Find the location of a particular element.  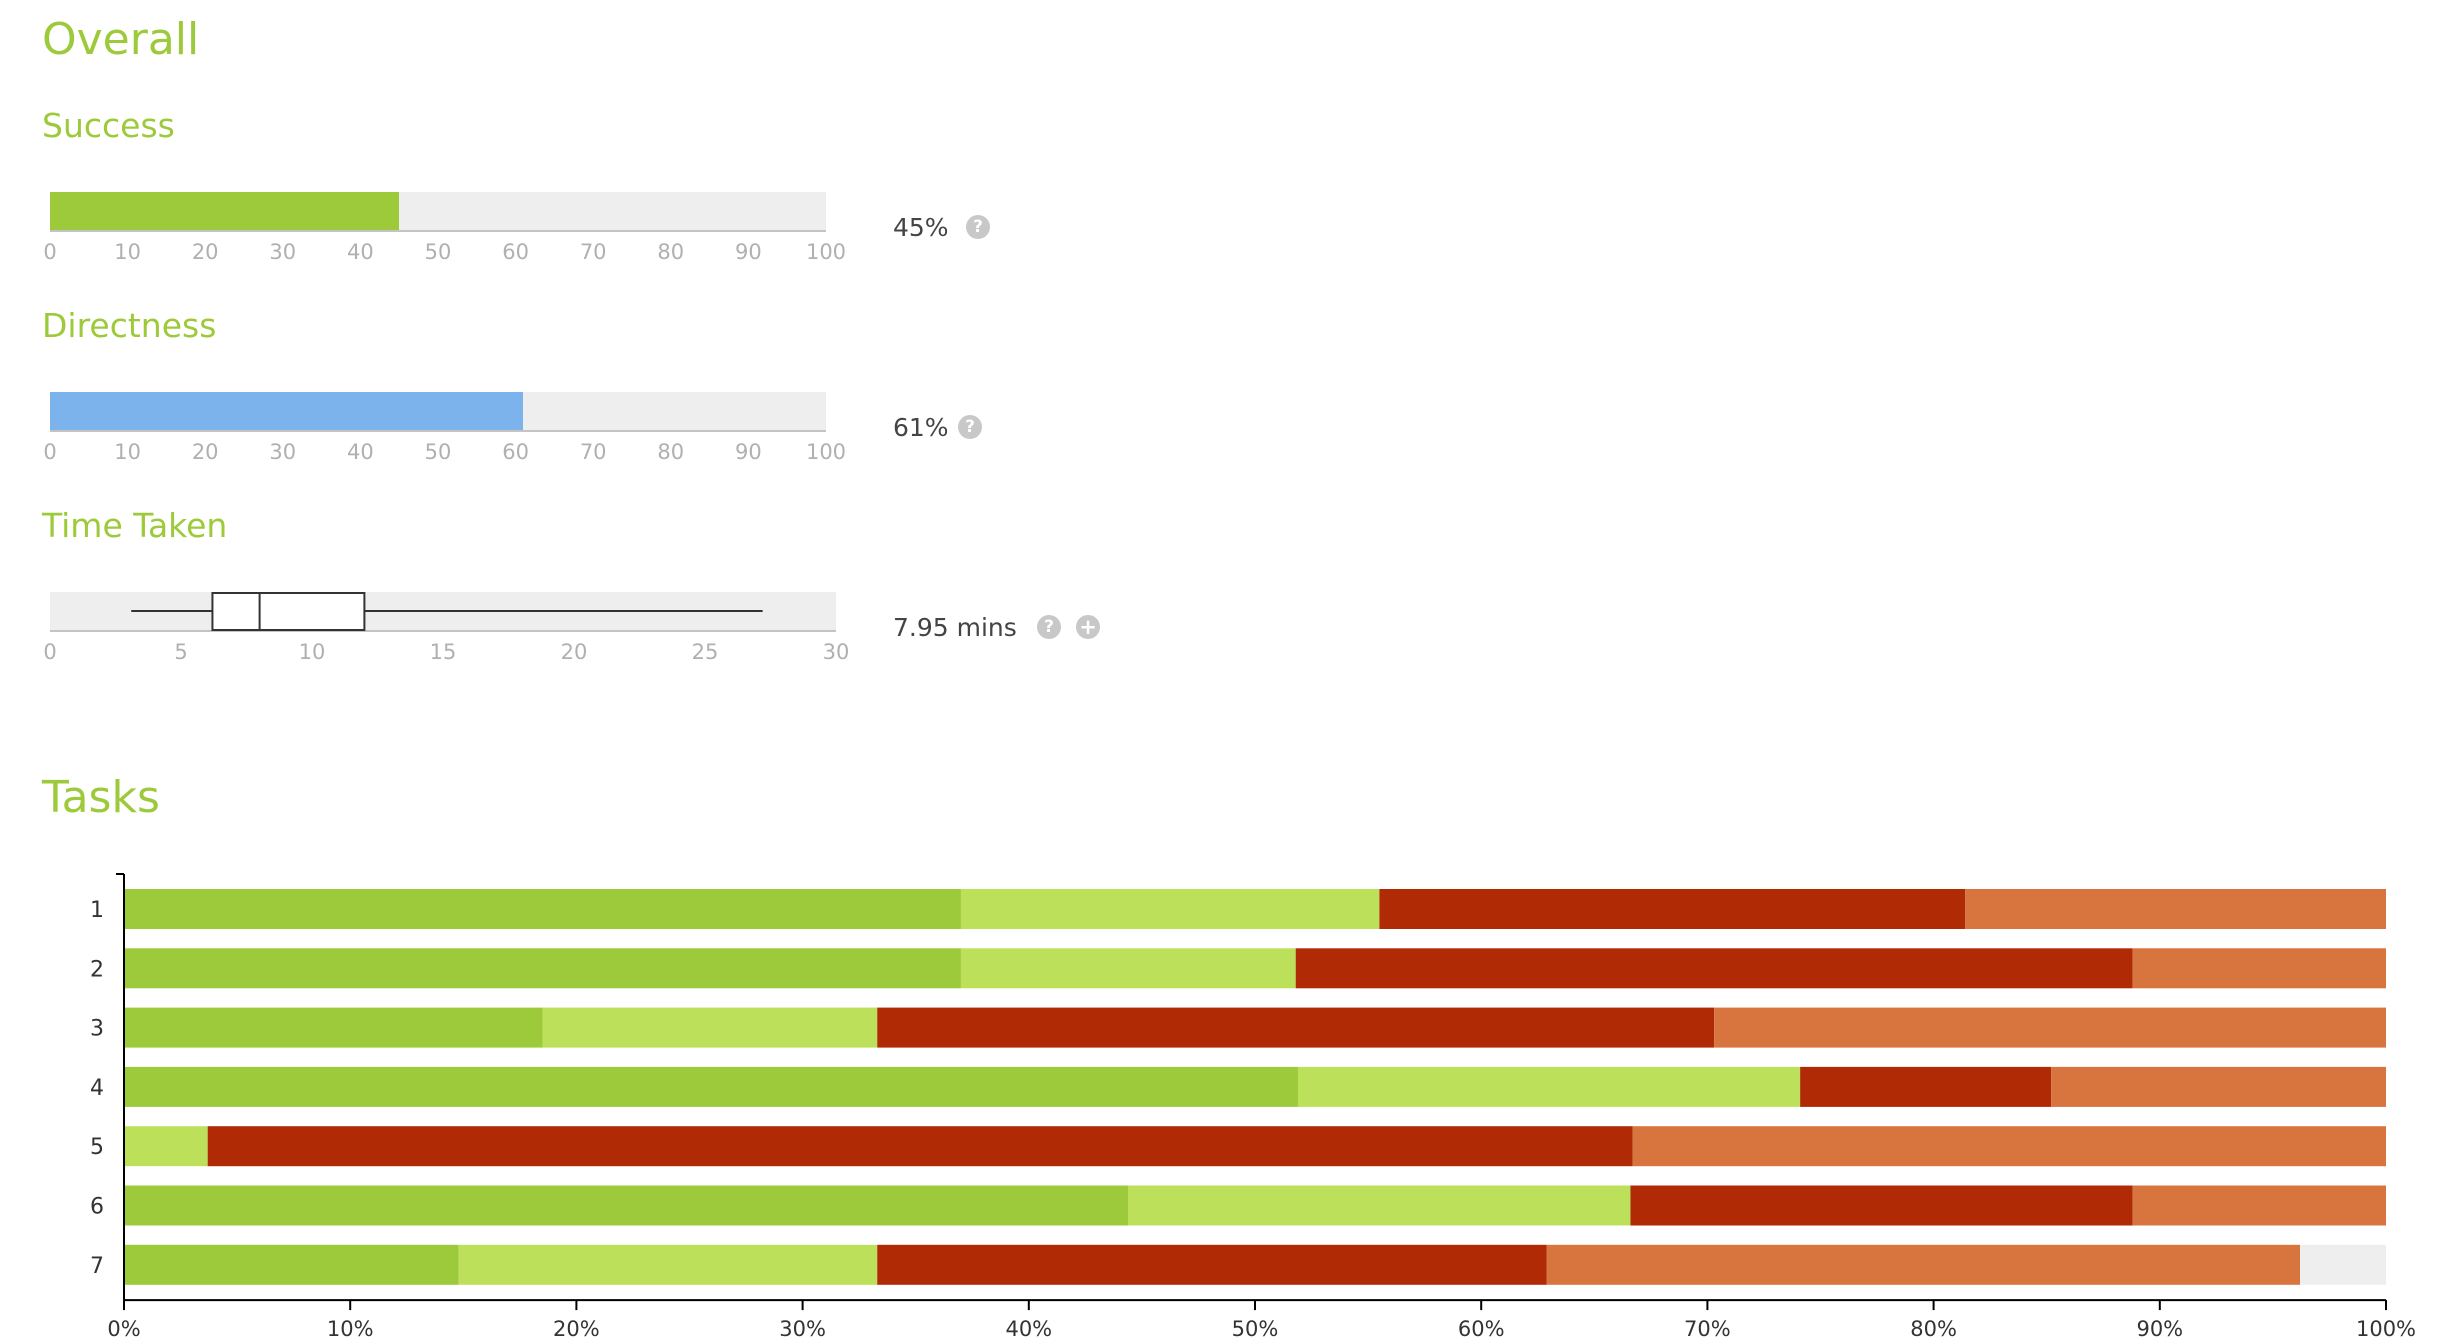

time-taken-label: Time Taken is located at coordinates (135, 525).